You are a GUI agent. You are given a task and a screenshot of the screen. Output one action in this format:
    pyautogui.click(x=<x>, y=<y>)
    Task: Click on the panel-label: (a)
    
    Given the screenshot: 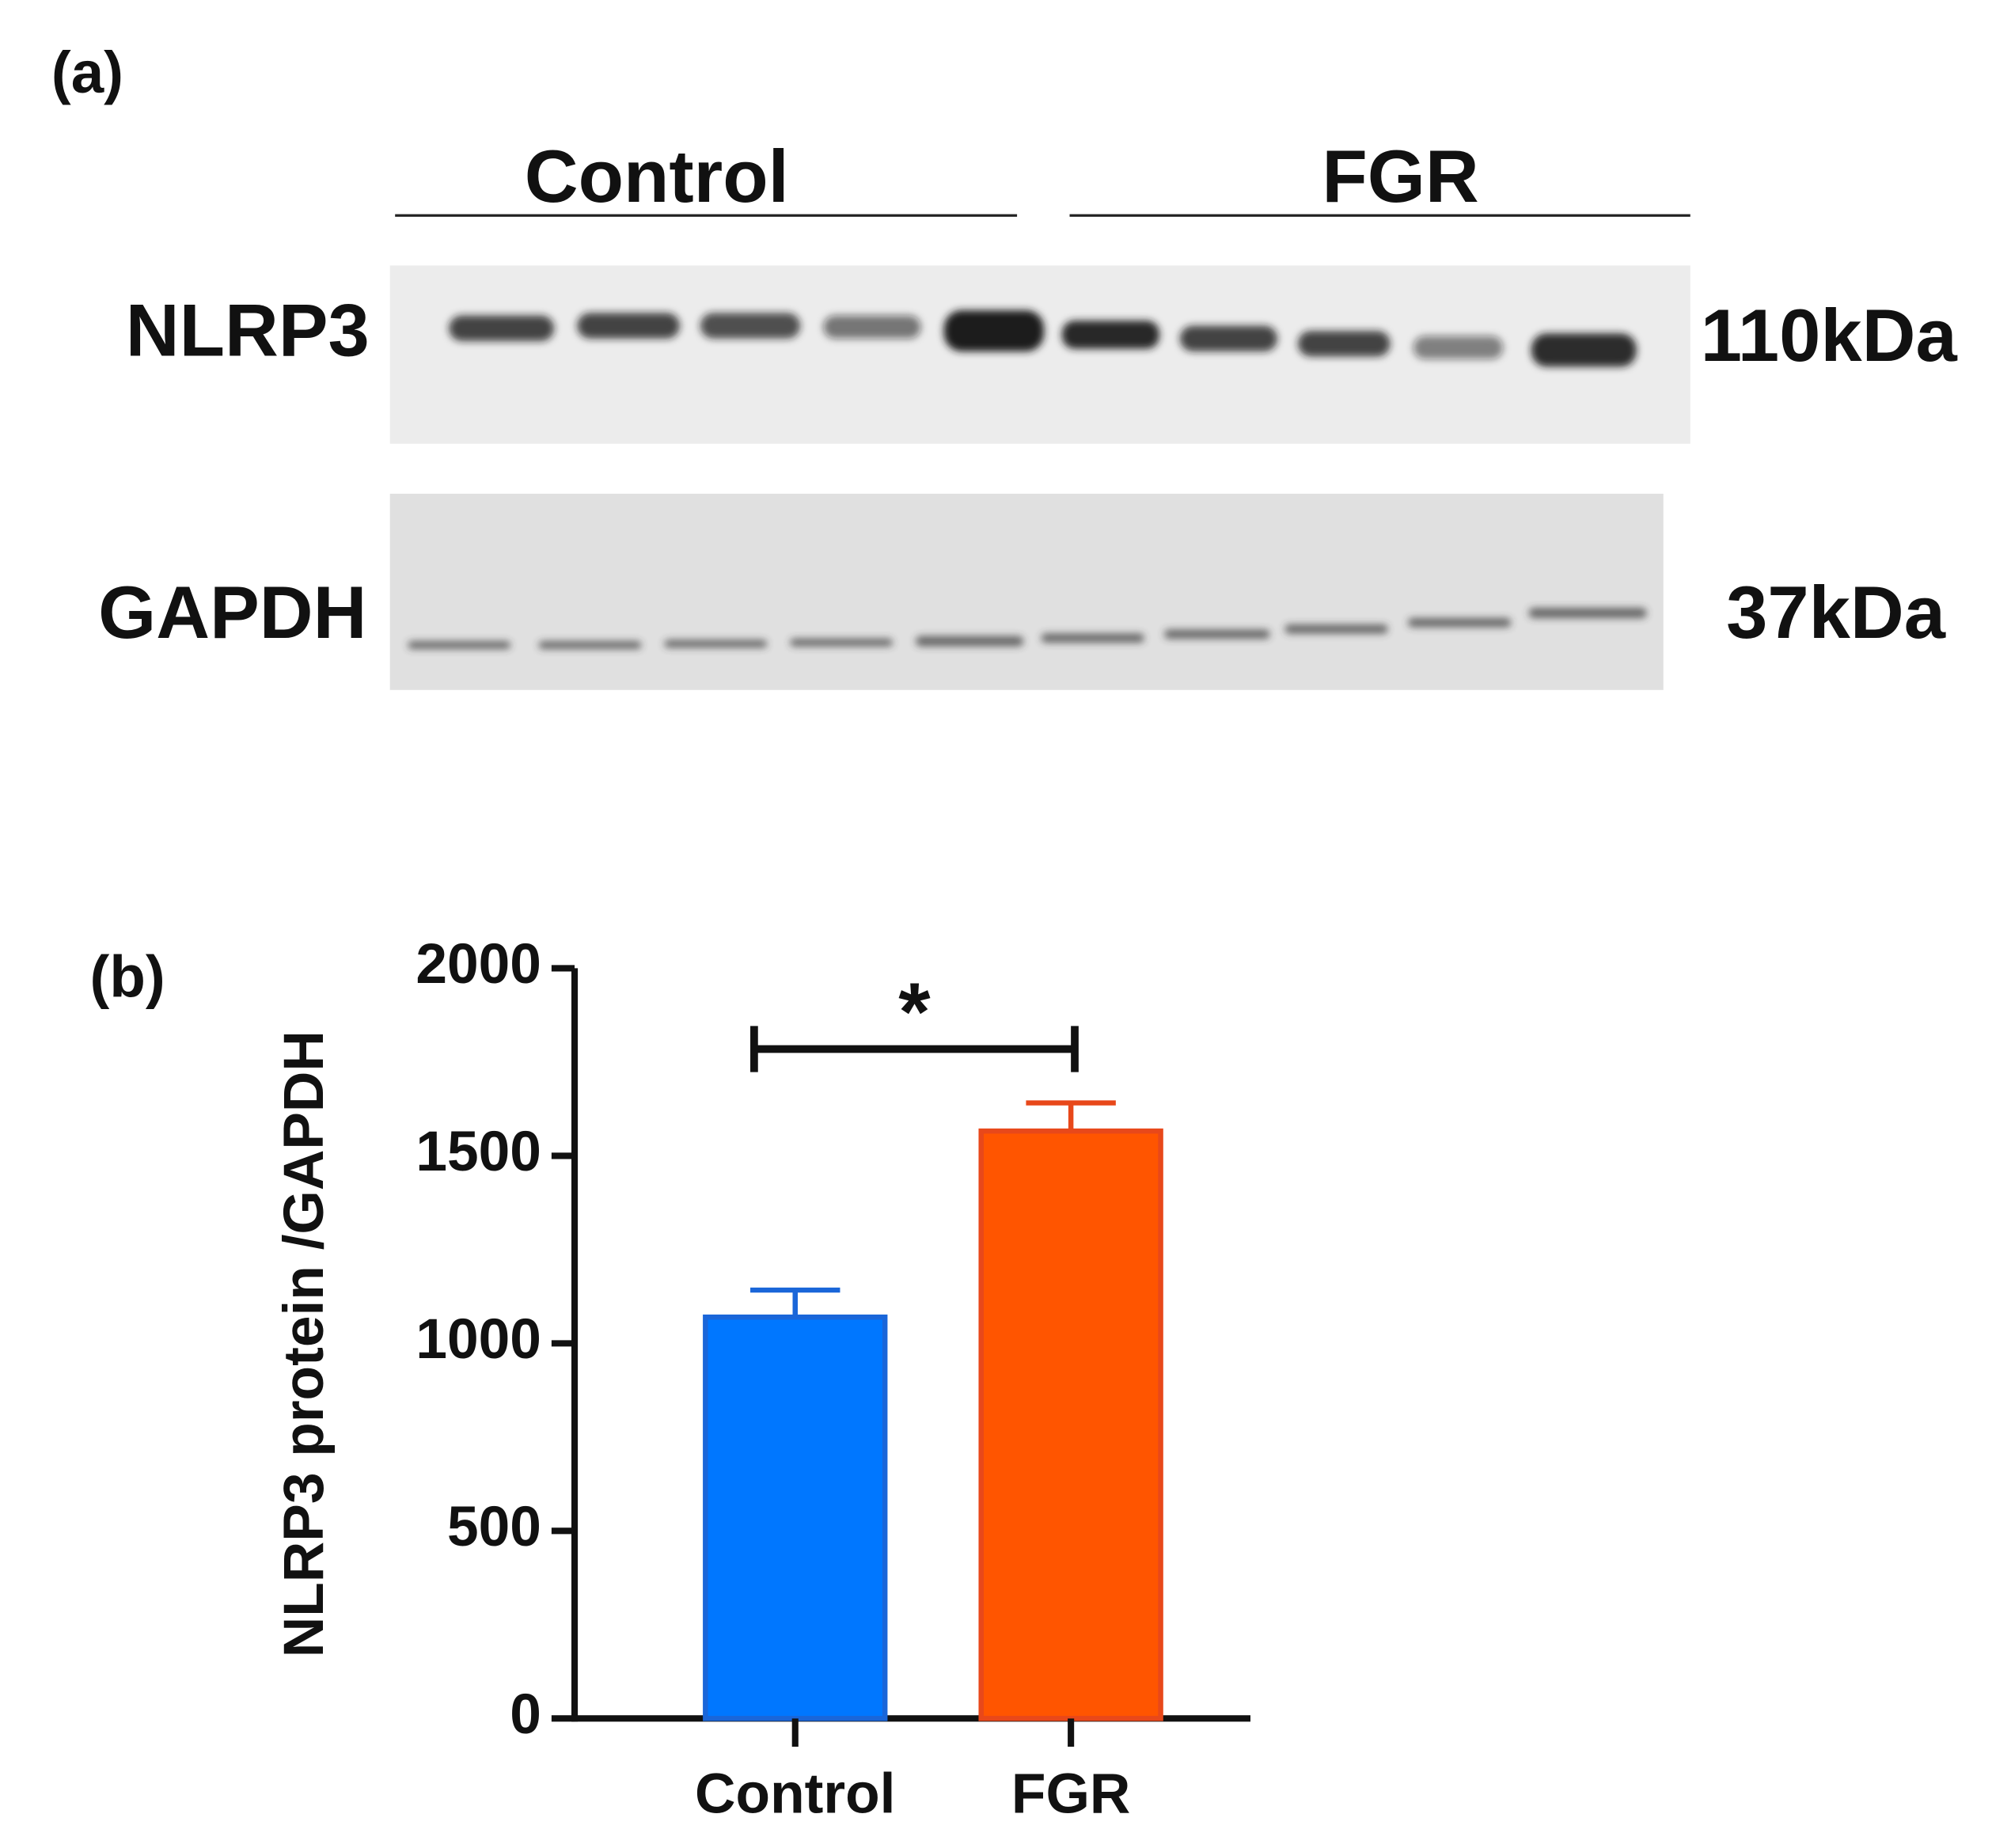 What is the action you would take?
    pyautogui.click(x=87, y=72)
    